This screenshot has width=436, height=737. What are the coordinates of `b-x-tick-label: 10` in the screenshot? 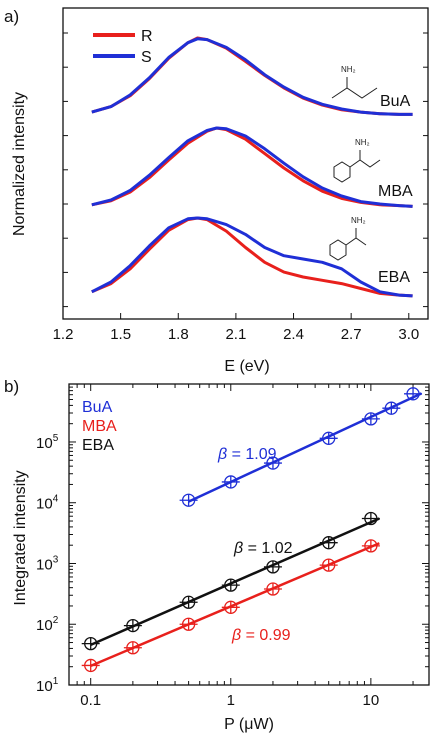 It's located at (371, 700).